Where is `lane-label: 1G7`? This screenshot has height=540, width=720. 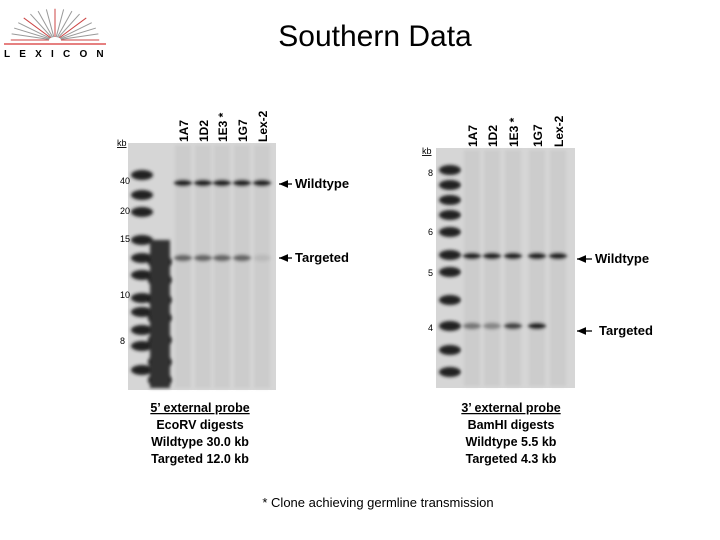 lane-label: 1G7 is located at coordinates (243, 130).